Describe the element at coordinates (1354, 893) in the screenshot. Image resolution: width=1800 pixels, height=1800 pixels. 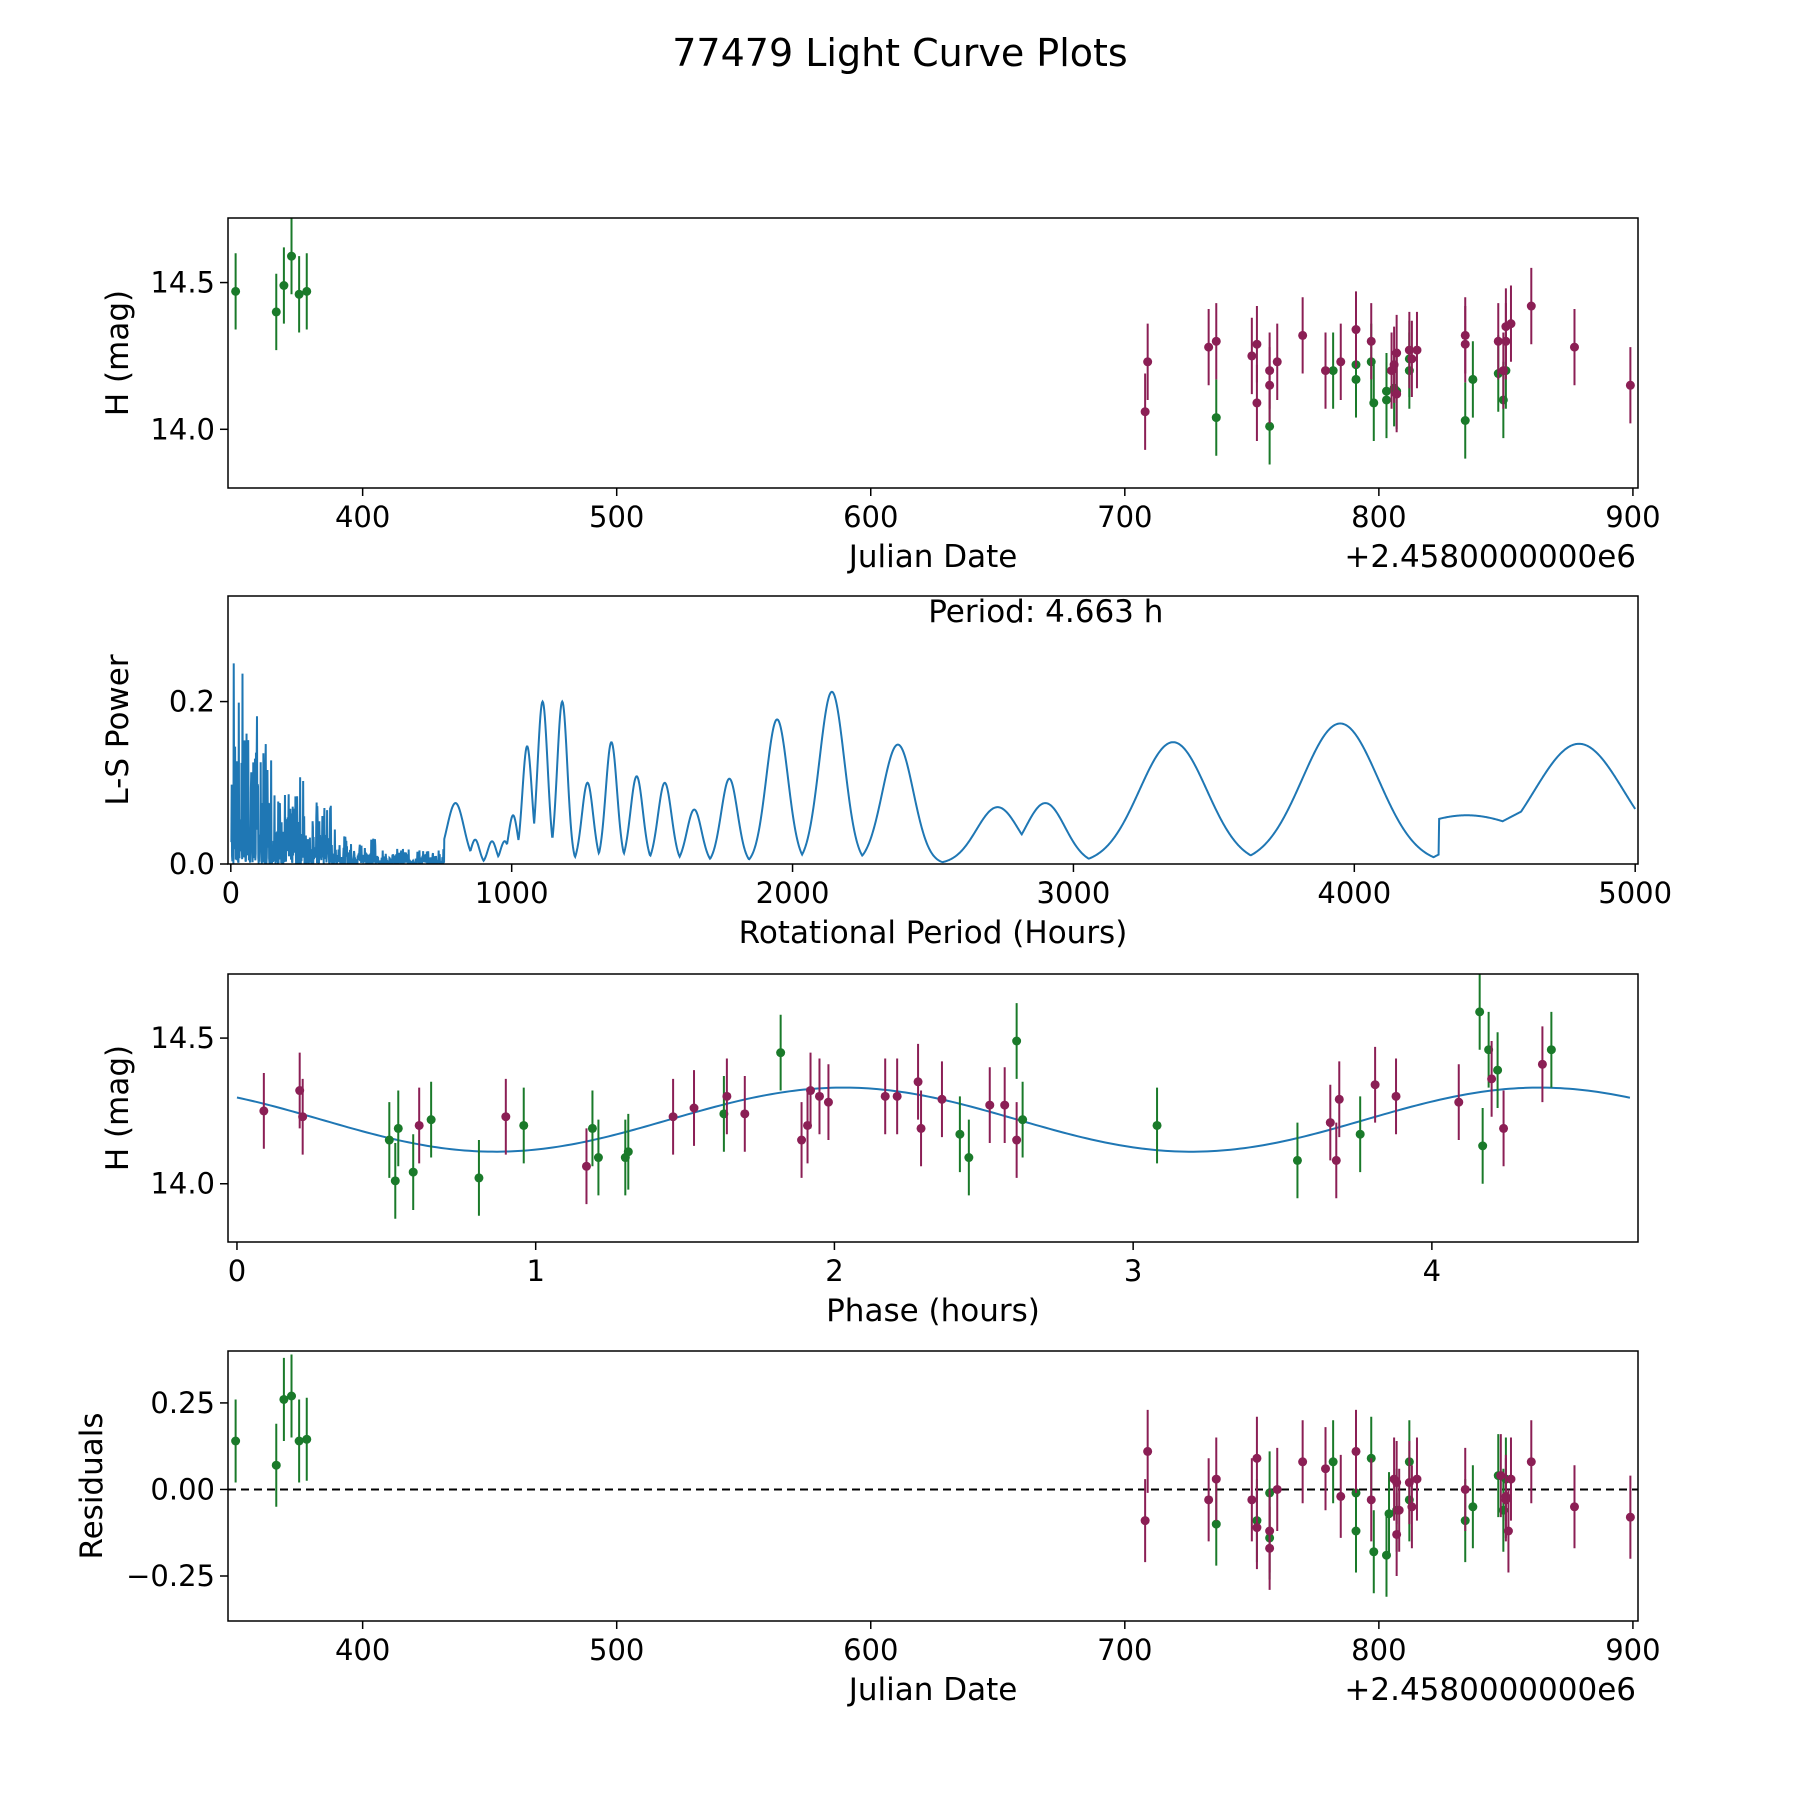
I see `periodogram-xtick-label: 4000` at that location.